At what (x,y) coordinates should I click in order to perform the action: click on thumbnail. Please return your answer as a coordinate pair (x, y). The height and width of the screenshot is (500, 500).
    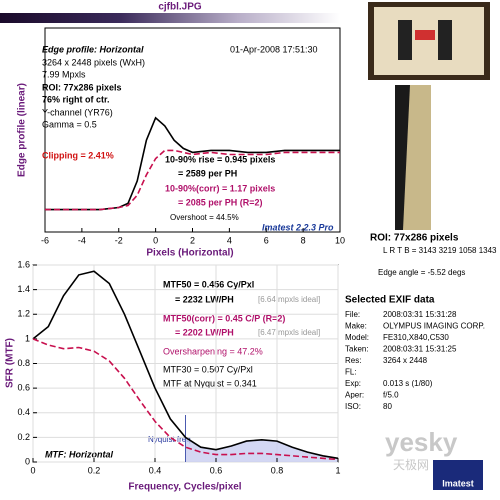
    Looking at the image, I should click on (429, 41).